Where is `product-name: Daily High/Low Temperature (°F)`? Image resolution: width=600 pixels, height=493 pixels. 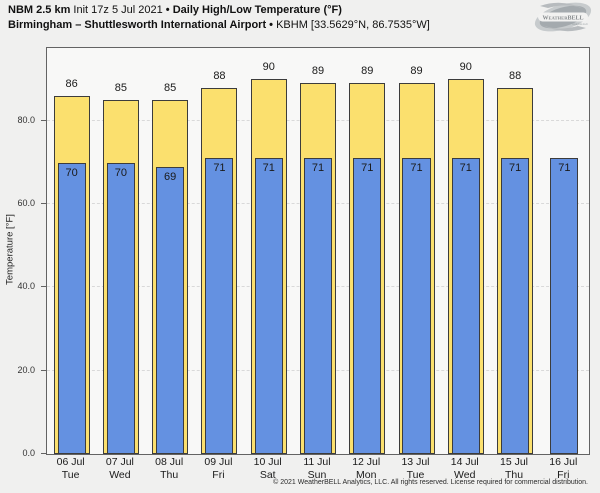
product-name: Daily High/Low Temperature (°F) is located at coordinates (257, 10).